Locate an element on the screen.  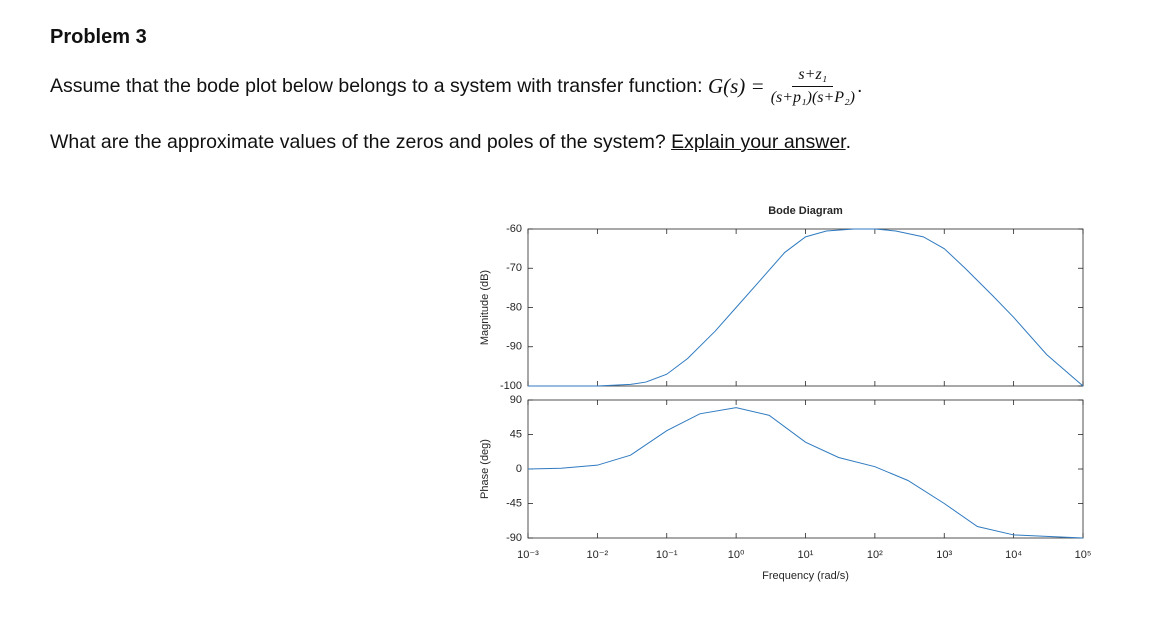
fraction: s+z₁ (s+p₁)(s+P₂) is located at coordinates (813, 86).